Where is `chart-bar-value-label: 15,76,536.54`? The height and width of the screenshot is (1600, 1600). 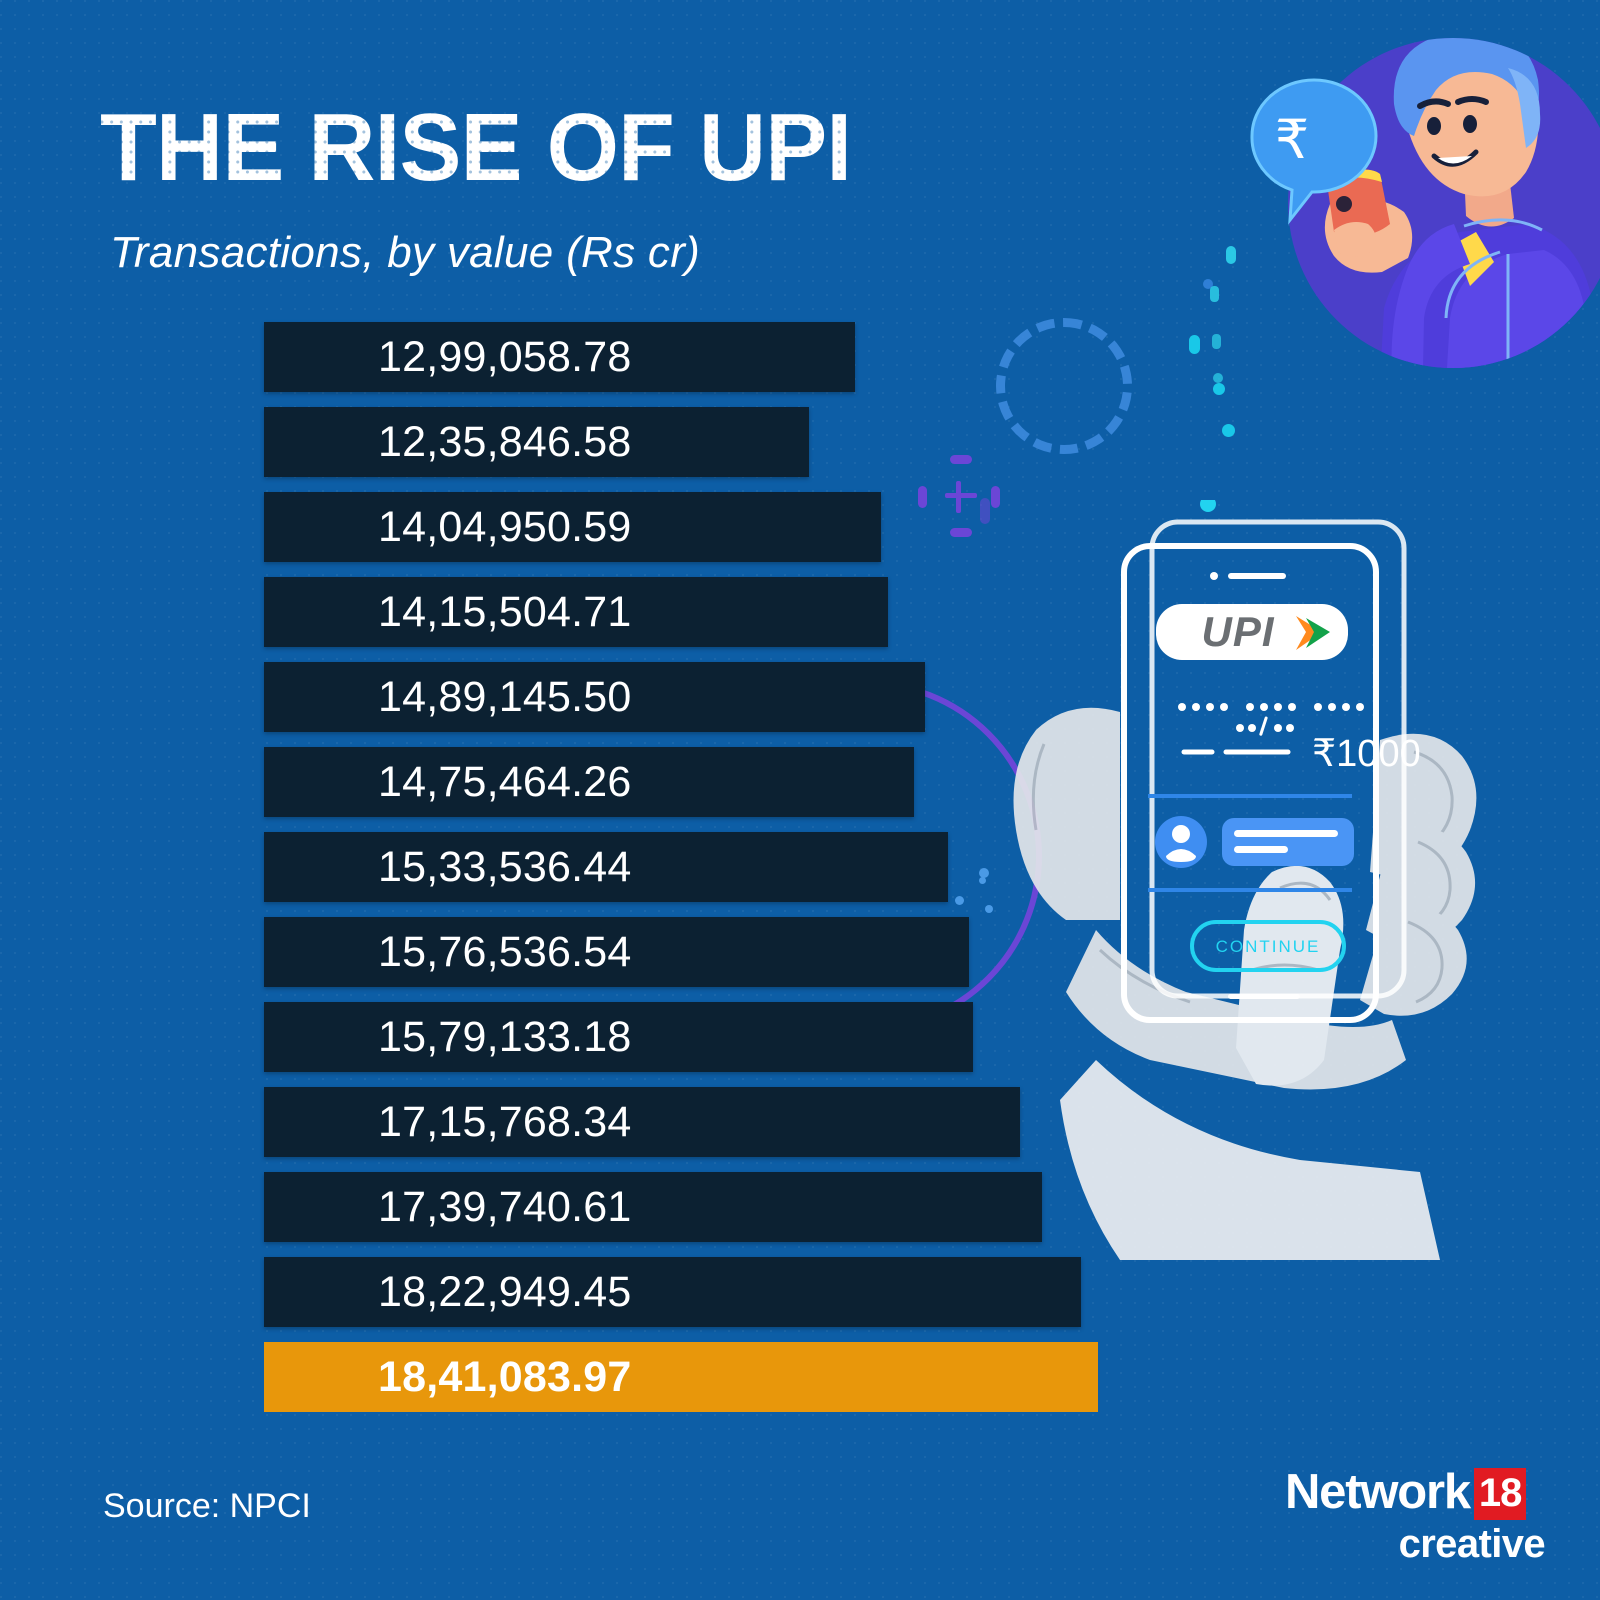
chart-bar-value-label: 15,76,536.54 is located at coordinates (505, 952).